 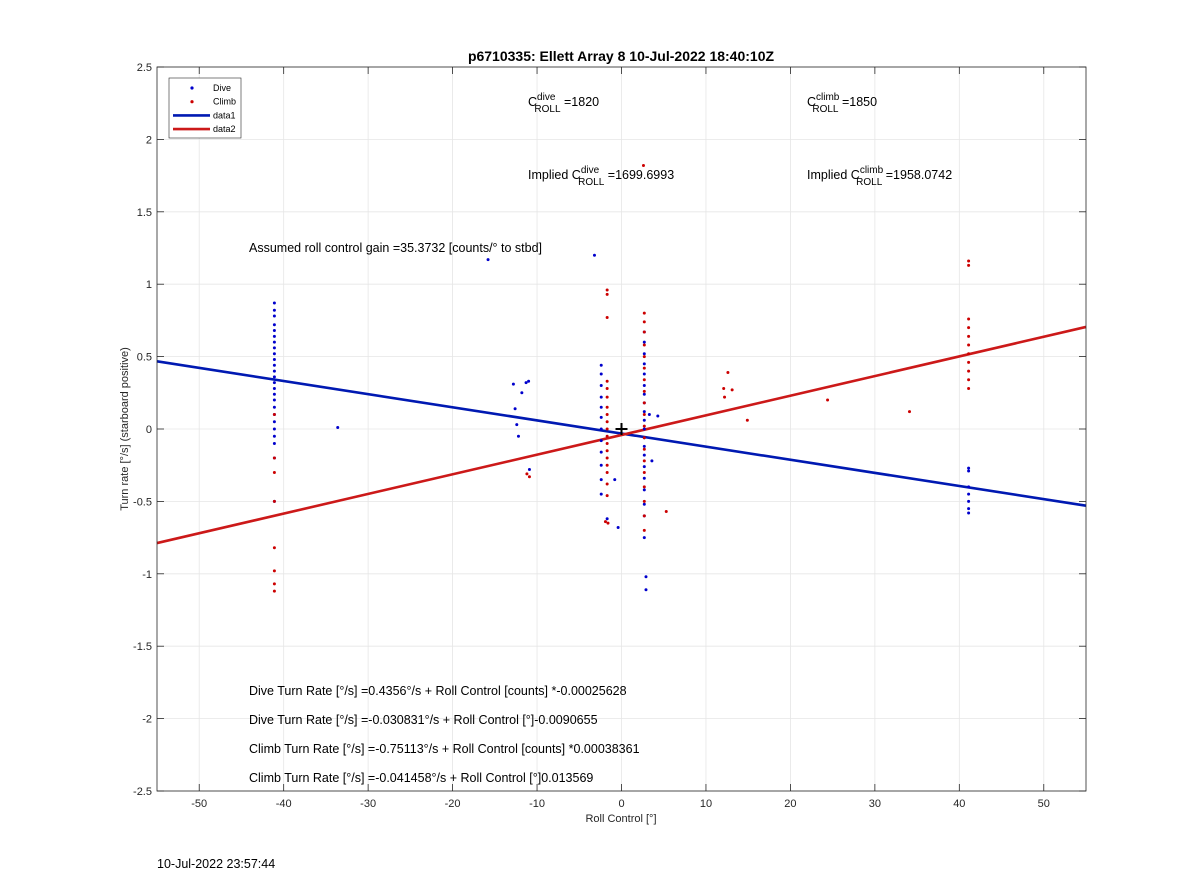 What do you see at coordinates (199, 804) in the screenshot?
I see `x-tick-label: -50` at bounding box center [199, 804].